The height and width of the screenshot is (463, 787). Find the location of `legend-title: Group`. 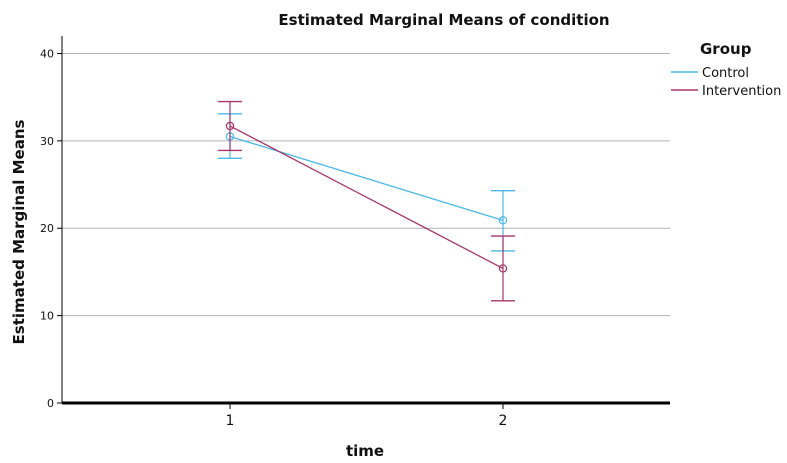

legend-title: Group is located at coordinates (726, 49).